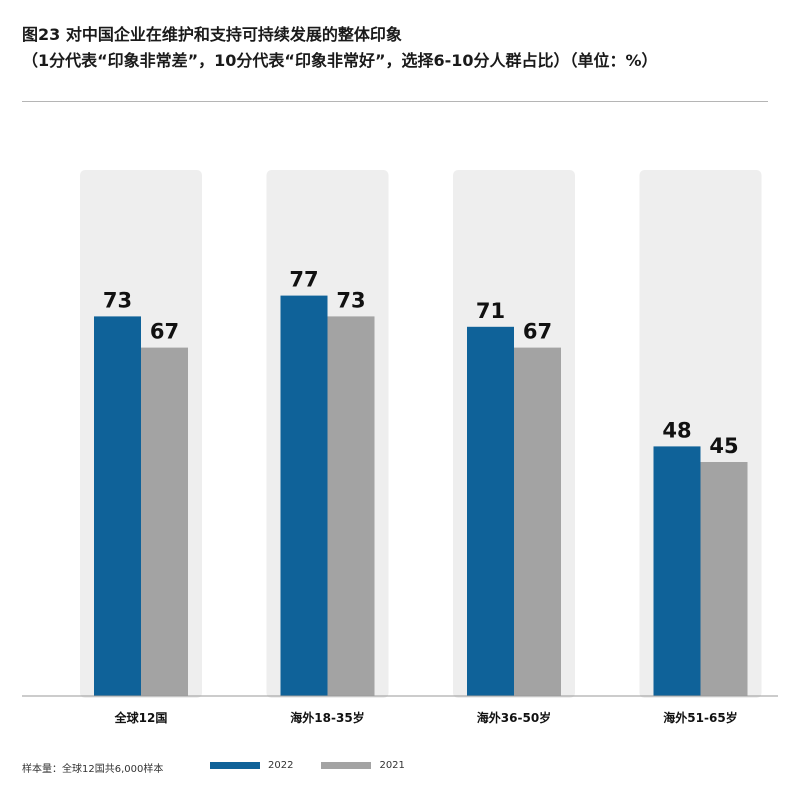  Describe the element at coordinates (212, 34) in the screenshot. I see `chart-title-line-1: 图23 对中国企业在维护和支持可持续发展的整体印象` at that location.